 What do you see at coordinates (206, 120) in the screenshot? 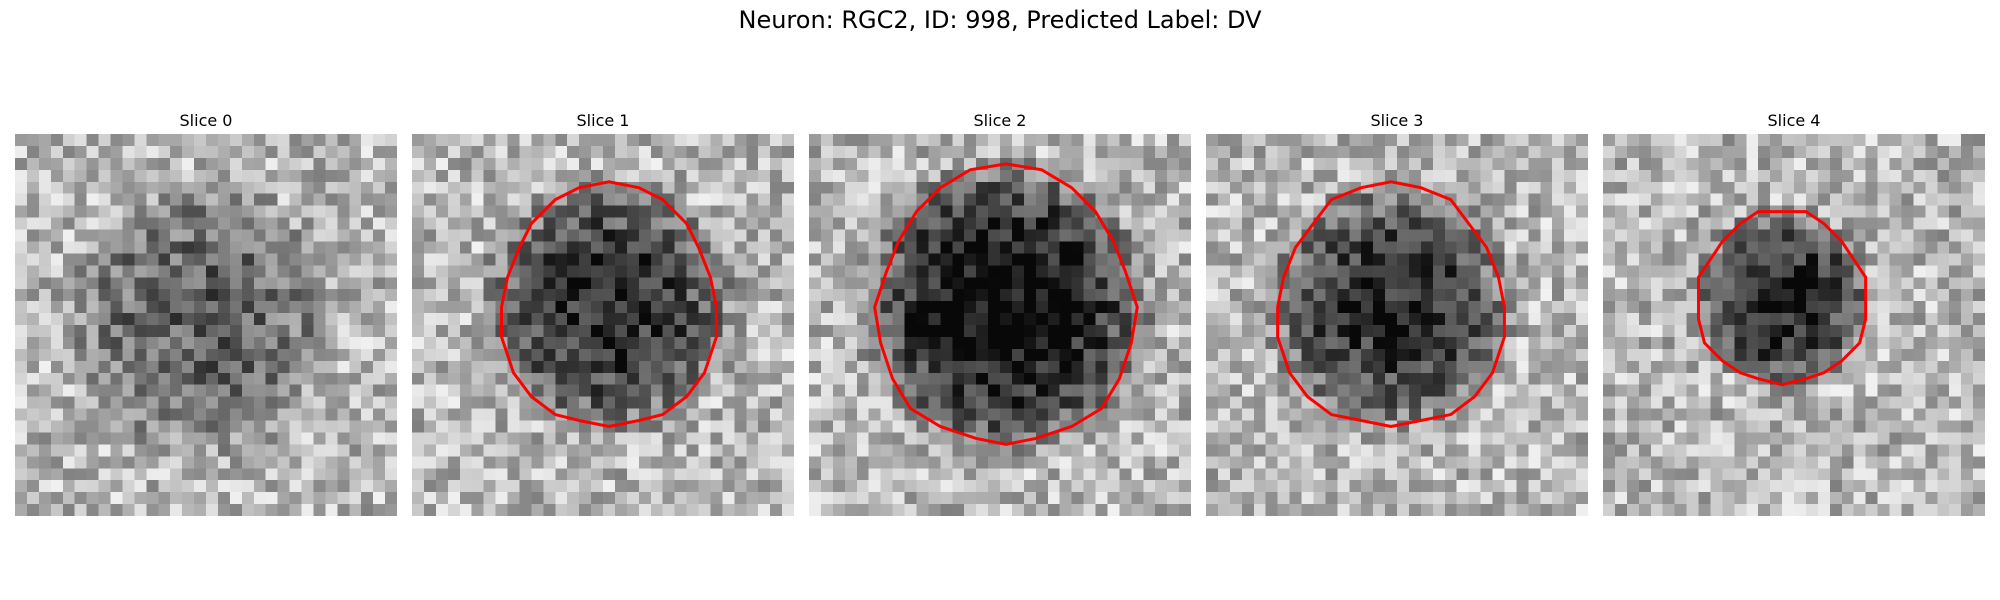
I see `slice-title: Slice 0` at bounding box center [206, 120].